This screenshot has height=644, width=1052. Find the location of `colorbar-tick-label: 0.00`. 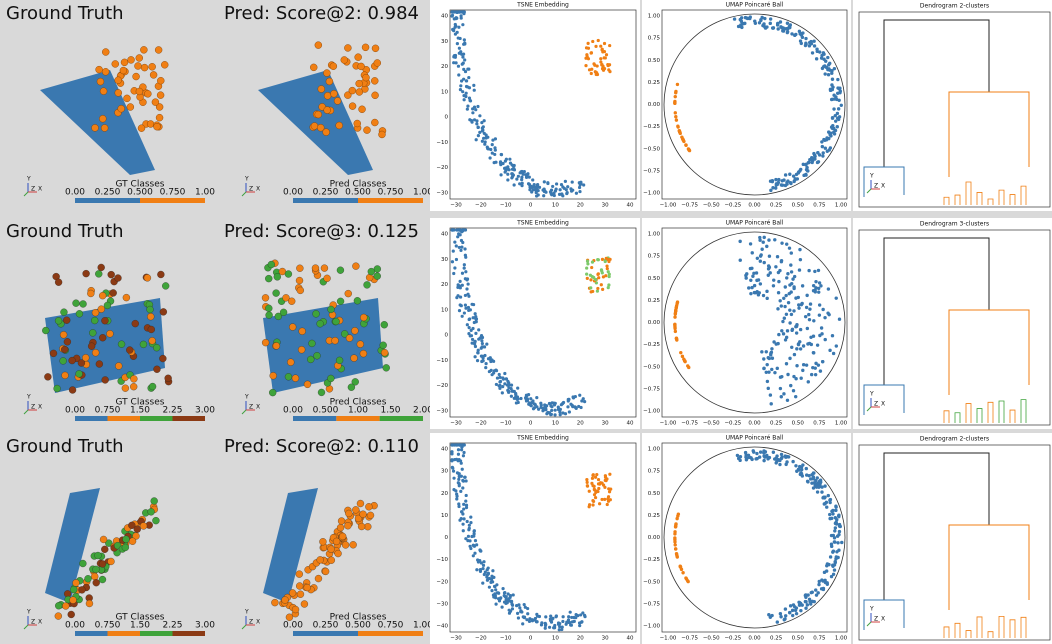

colorbar-tick-label: 0.00 is located at coordinates (75, 626).